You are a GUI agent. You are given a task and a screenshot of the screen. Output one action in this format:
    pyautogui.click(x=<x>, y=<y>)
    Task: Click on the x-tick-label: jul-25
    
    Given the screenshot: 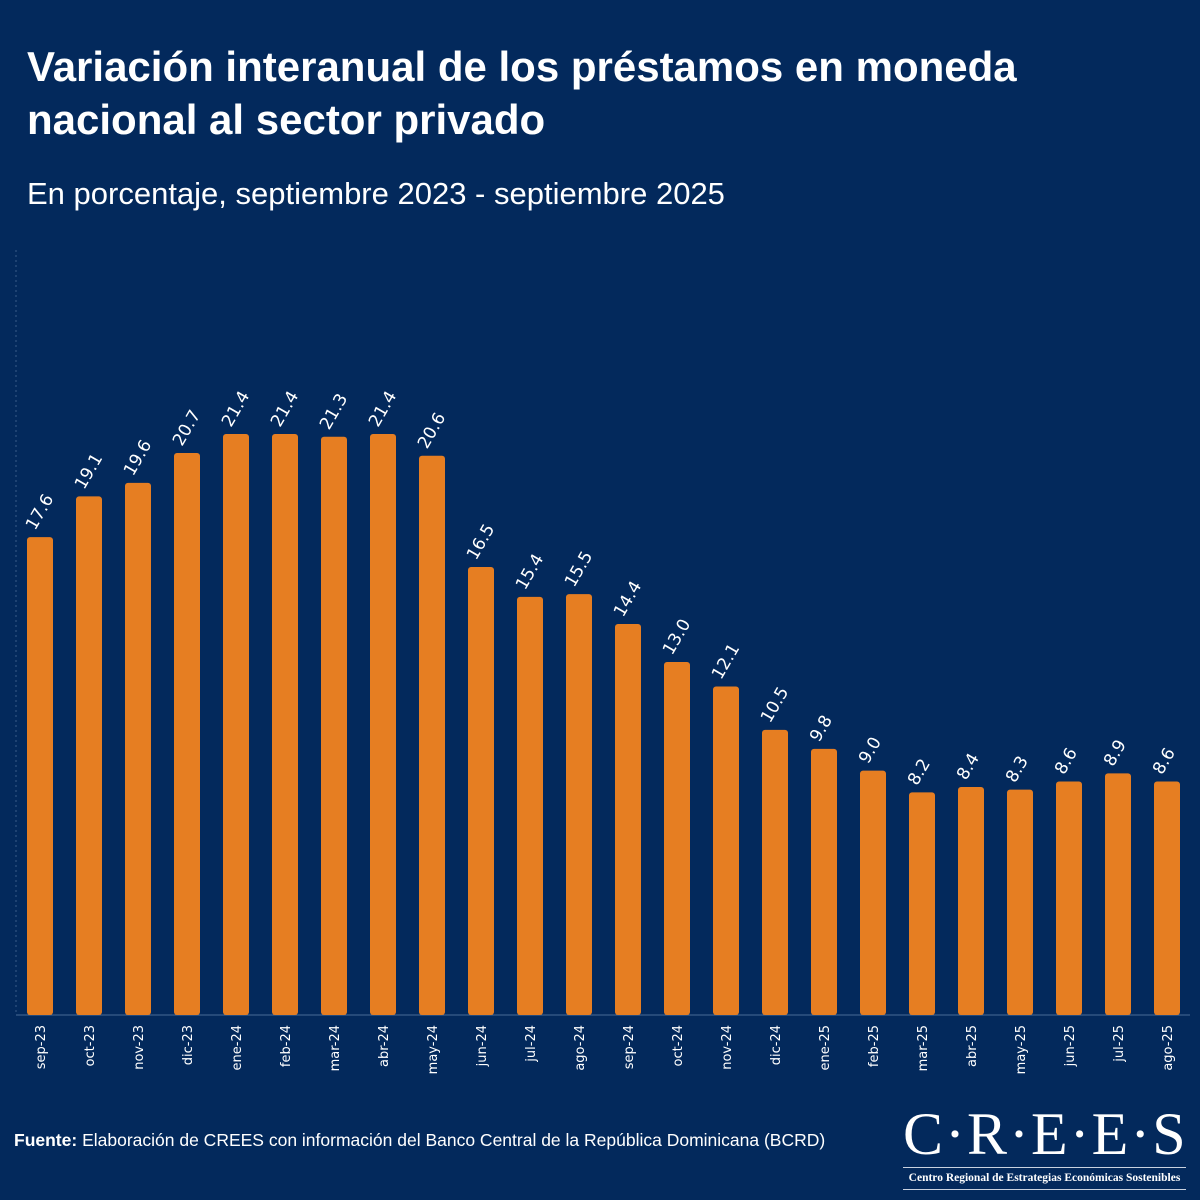 What is the action you would take?
    pyautogui.click(x=1119, y=1044)
    